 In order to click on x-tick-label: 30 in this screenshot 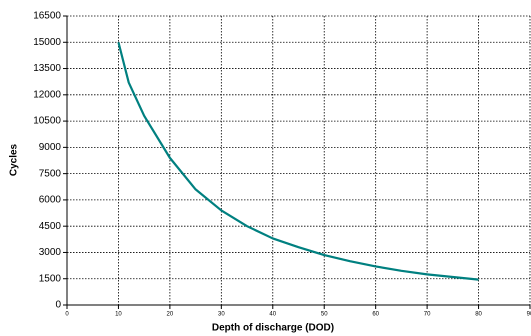, I will do `click(221, 315)`.